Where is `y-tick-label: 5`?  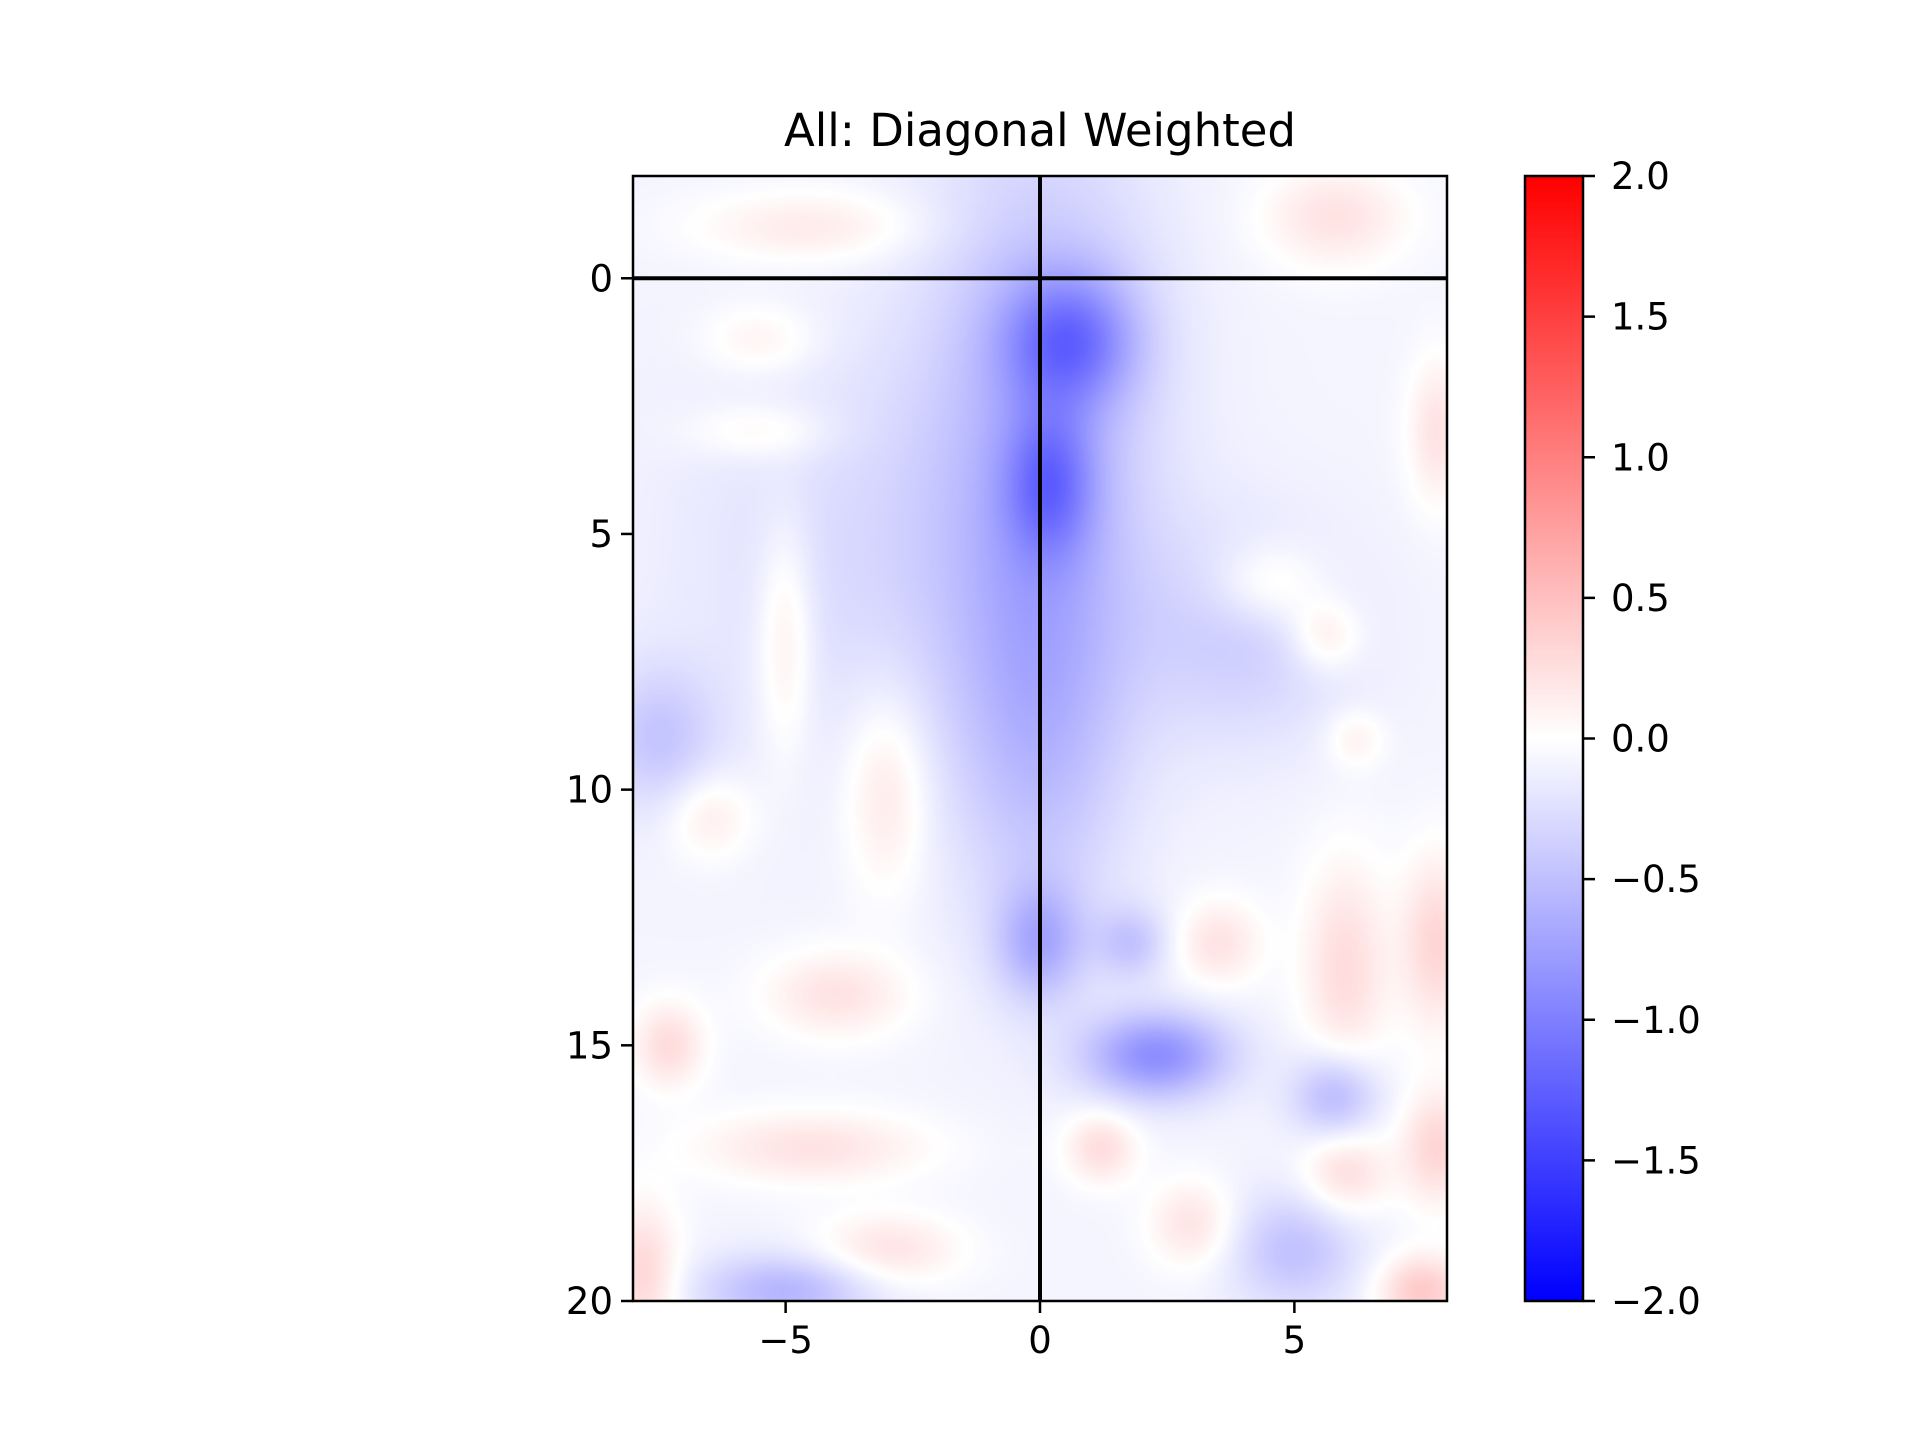
y-tick-label: 5 is located at coordinates (601, 534).